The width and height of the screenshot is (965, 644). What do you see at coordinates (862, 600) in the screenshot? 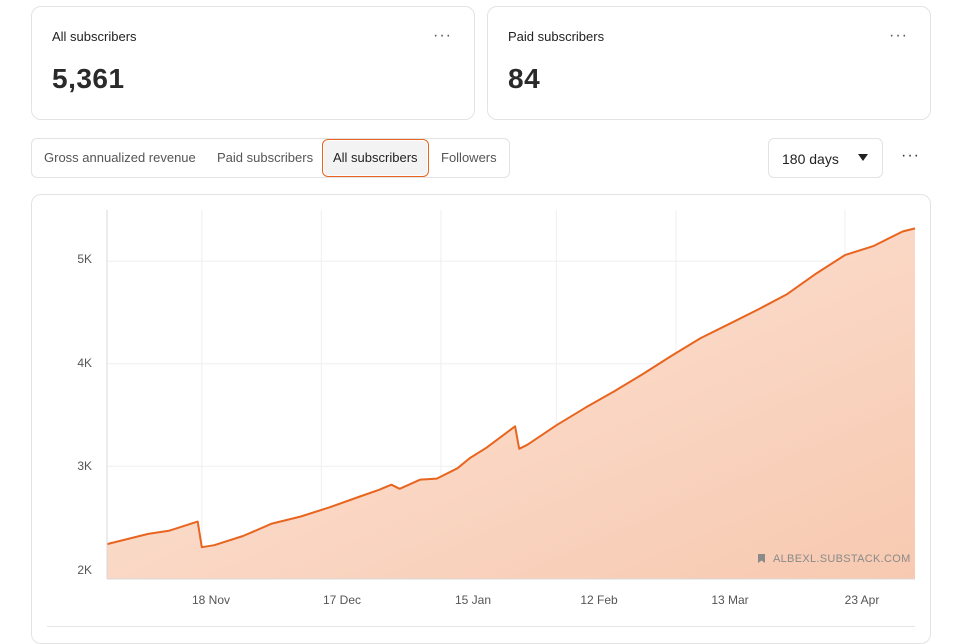
I see `x-tick-label: 23 Apr` at bounding box center [862, 600].